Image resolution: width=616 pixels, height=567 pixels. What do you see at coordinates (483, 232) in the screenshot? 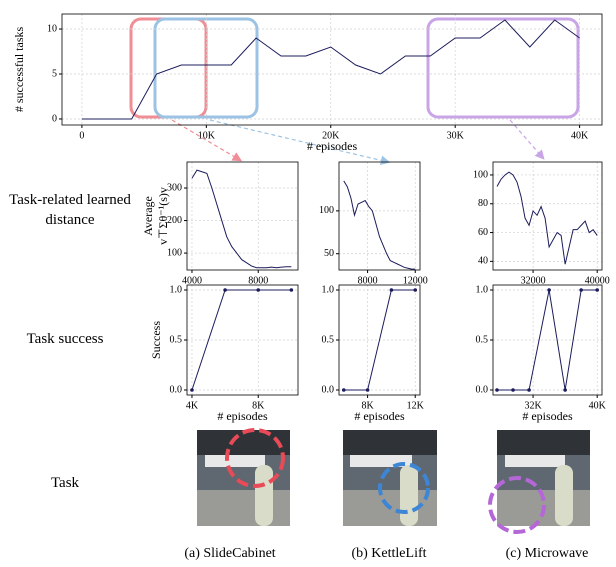
I see `y-tick-label: 60` at bounding box center [483, 232].